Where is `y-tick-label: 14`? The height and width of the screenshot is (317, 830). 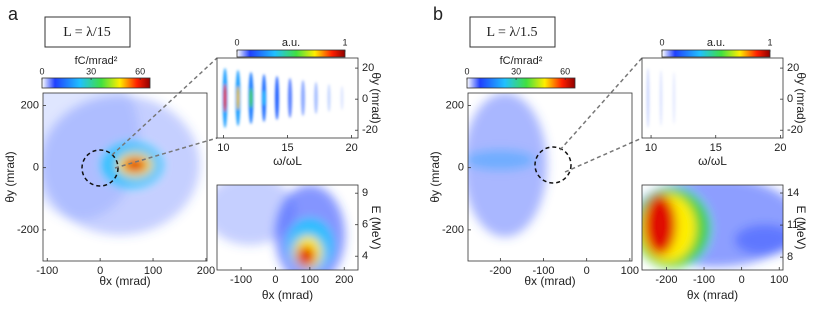
y-tick-label: 14 is located at coordinates (793, 193).